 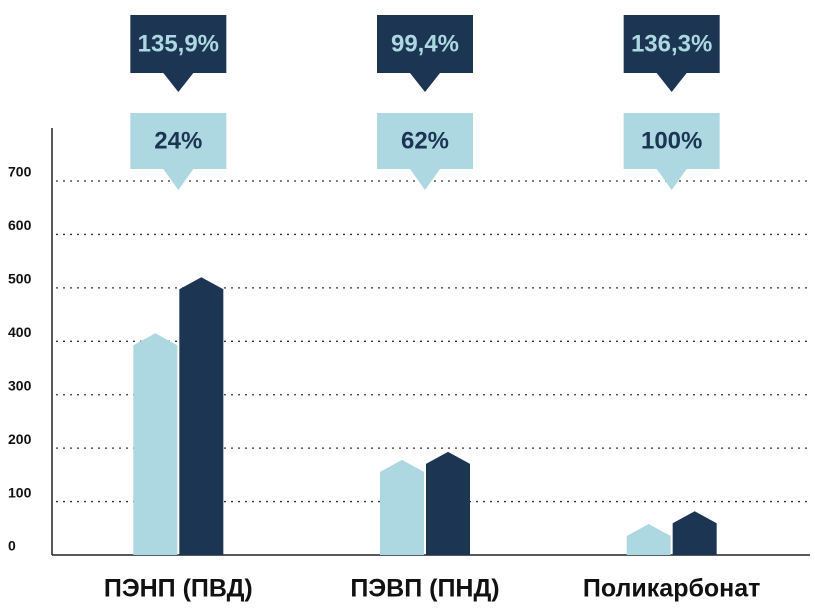 I want to click on x-tick-label: ПЭНП (ПВД), so click(x=178, y=589).